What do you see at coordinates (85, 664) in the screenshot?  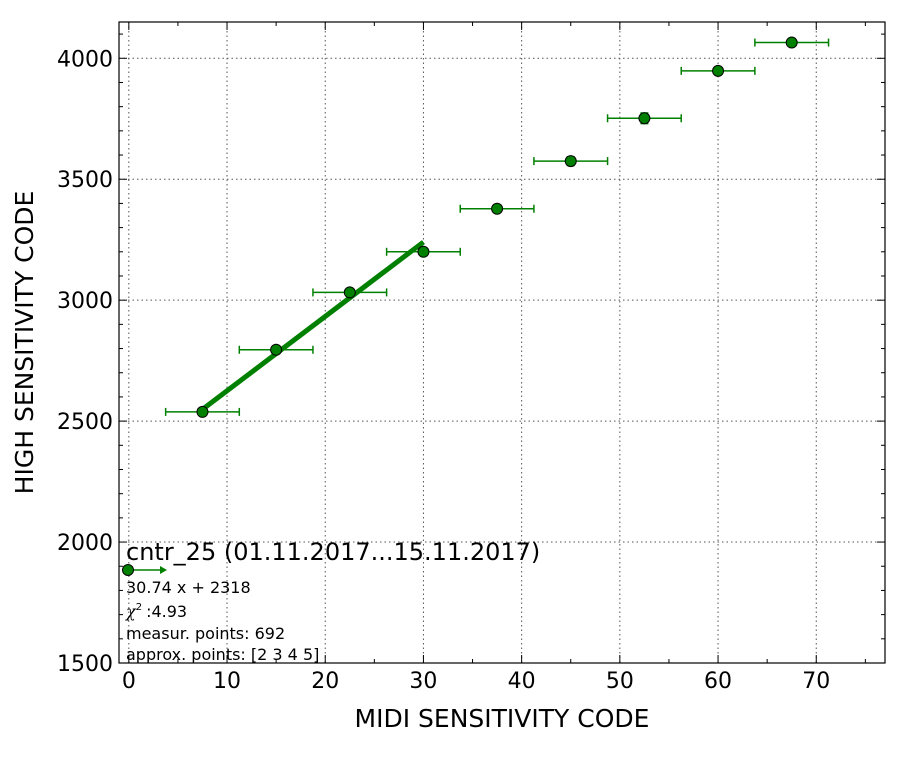 I see `y-tick-label: 1500` at bounding box center [85, 664].